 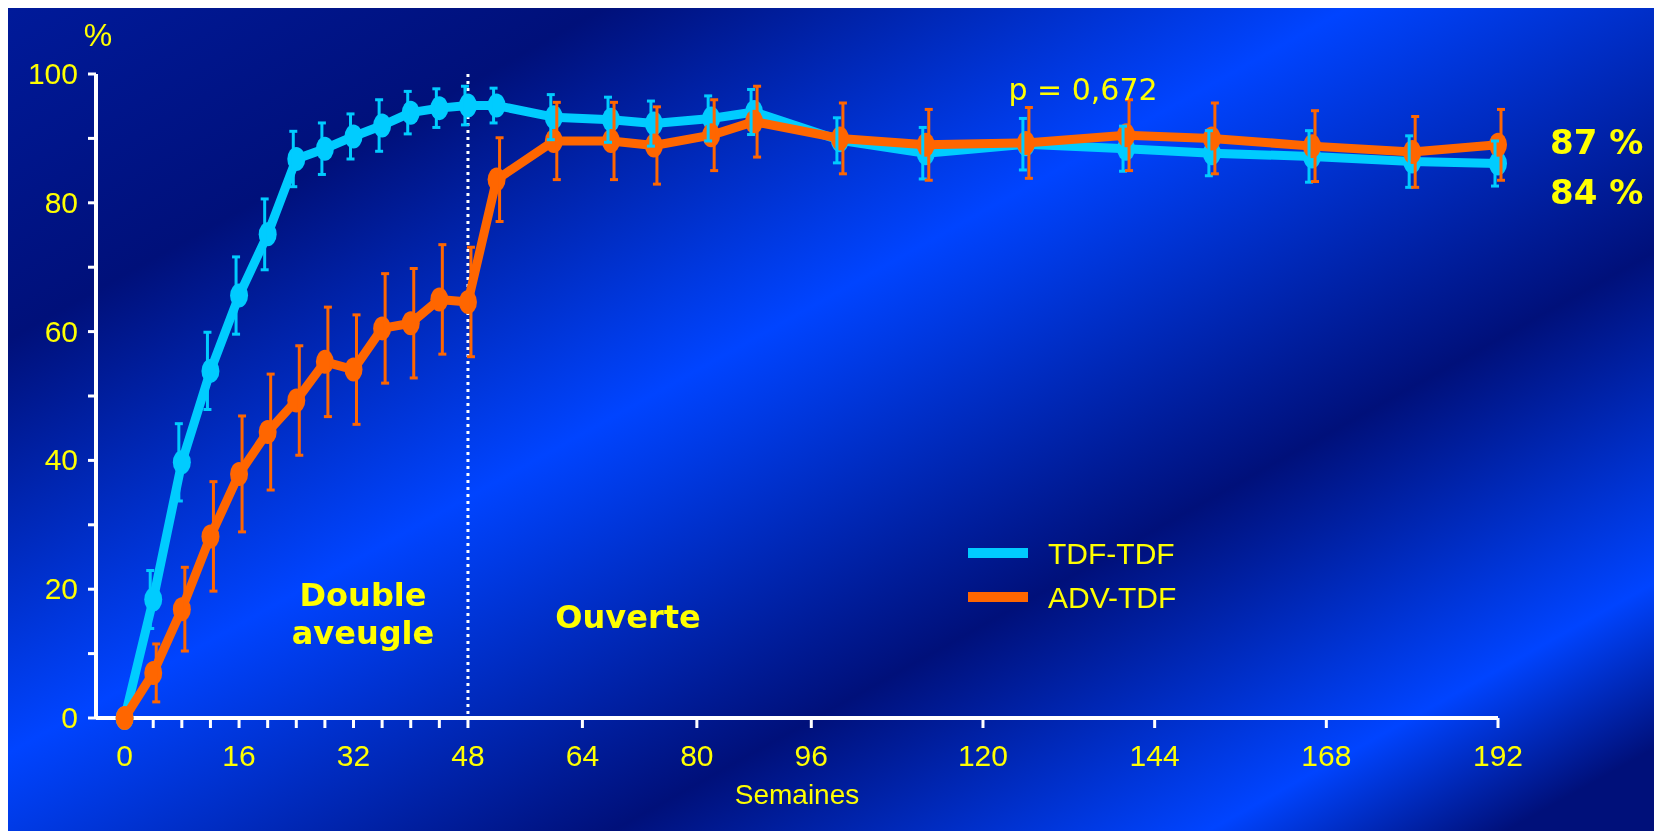 What do you see at coordinates (61, 460) in the screenshot?
I see `y-tick-label: 40` at bounding box center [61, 460].